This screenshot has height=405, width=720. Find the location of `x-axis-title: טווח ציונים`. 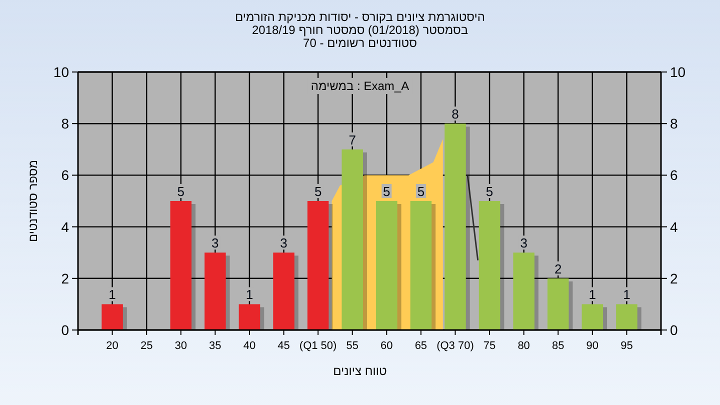

x-axis-title: טווח ציונים is located at coordinates (360, 371).